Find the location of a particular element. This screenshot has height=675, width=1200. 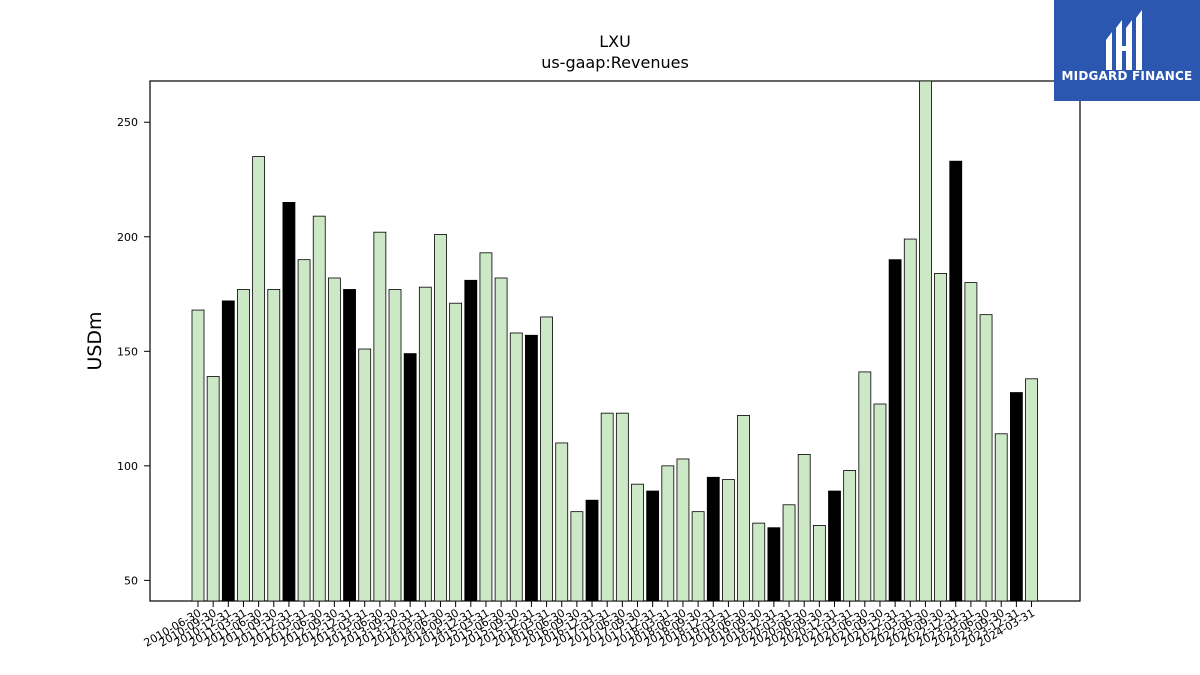

y-axis: 50 100 150 200 250 is located at coordinates (133, 351).